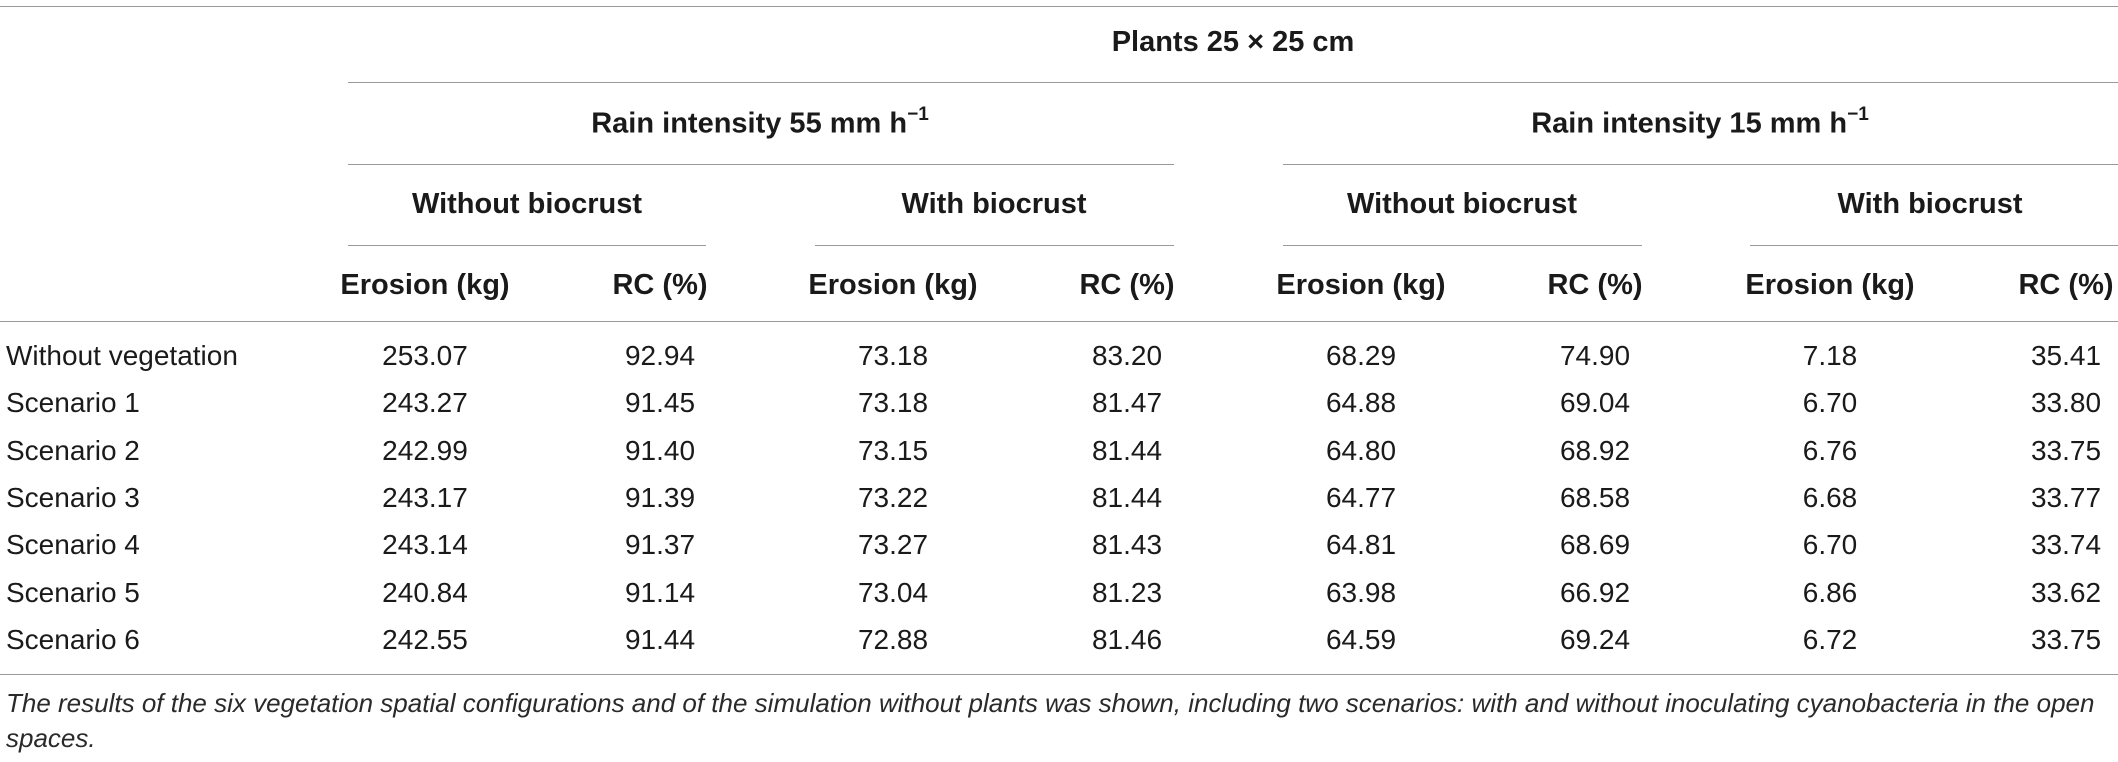 The width and height of the screenshot is (2118, 762). What do you see at coordinates (1595, 450) in the screenshot?
I see `table-cell: 68.92` at bounding box center [1595, 450].